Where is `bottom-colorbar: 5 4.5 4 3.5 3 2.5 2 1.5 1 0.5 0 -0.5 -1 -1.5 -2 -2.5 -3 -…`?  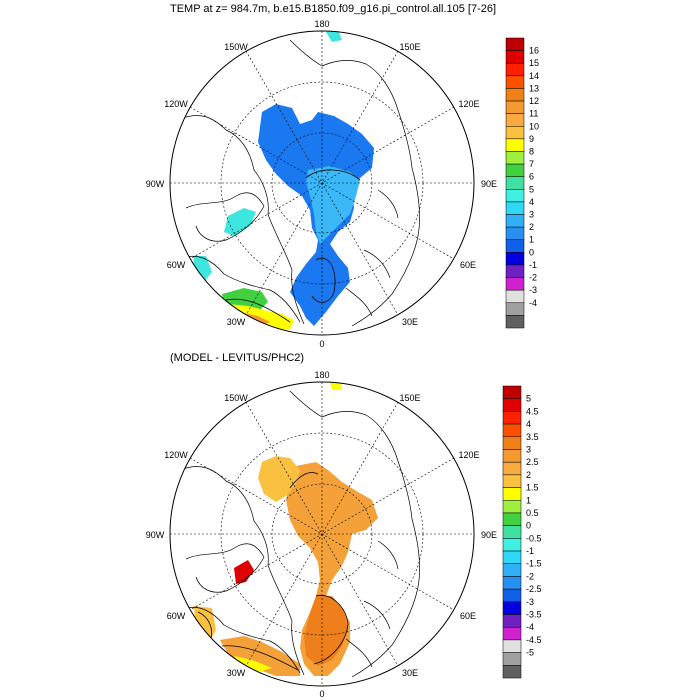
bottom-colorbar: 5 4.5 4 3.5 3 2.5 2 1.5 1 0.5 0 -0.5 -1 -1.5 -2 -2.5 -3 -… is located at coordinates (522, 532).